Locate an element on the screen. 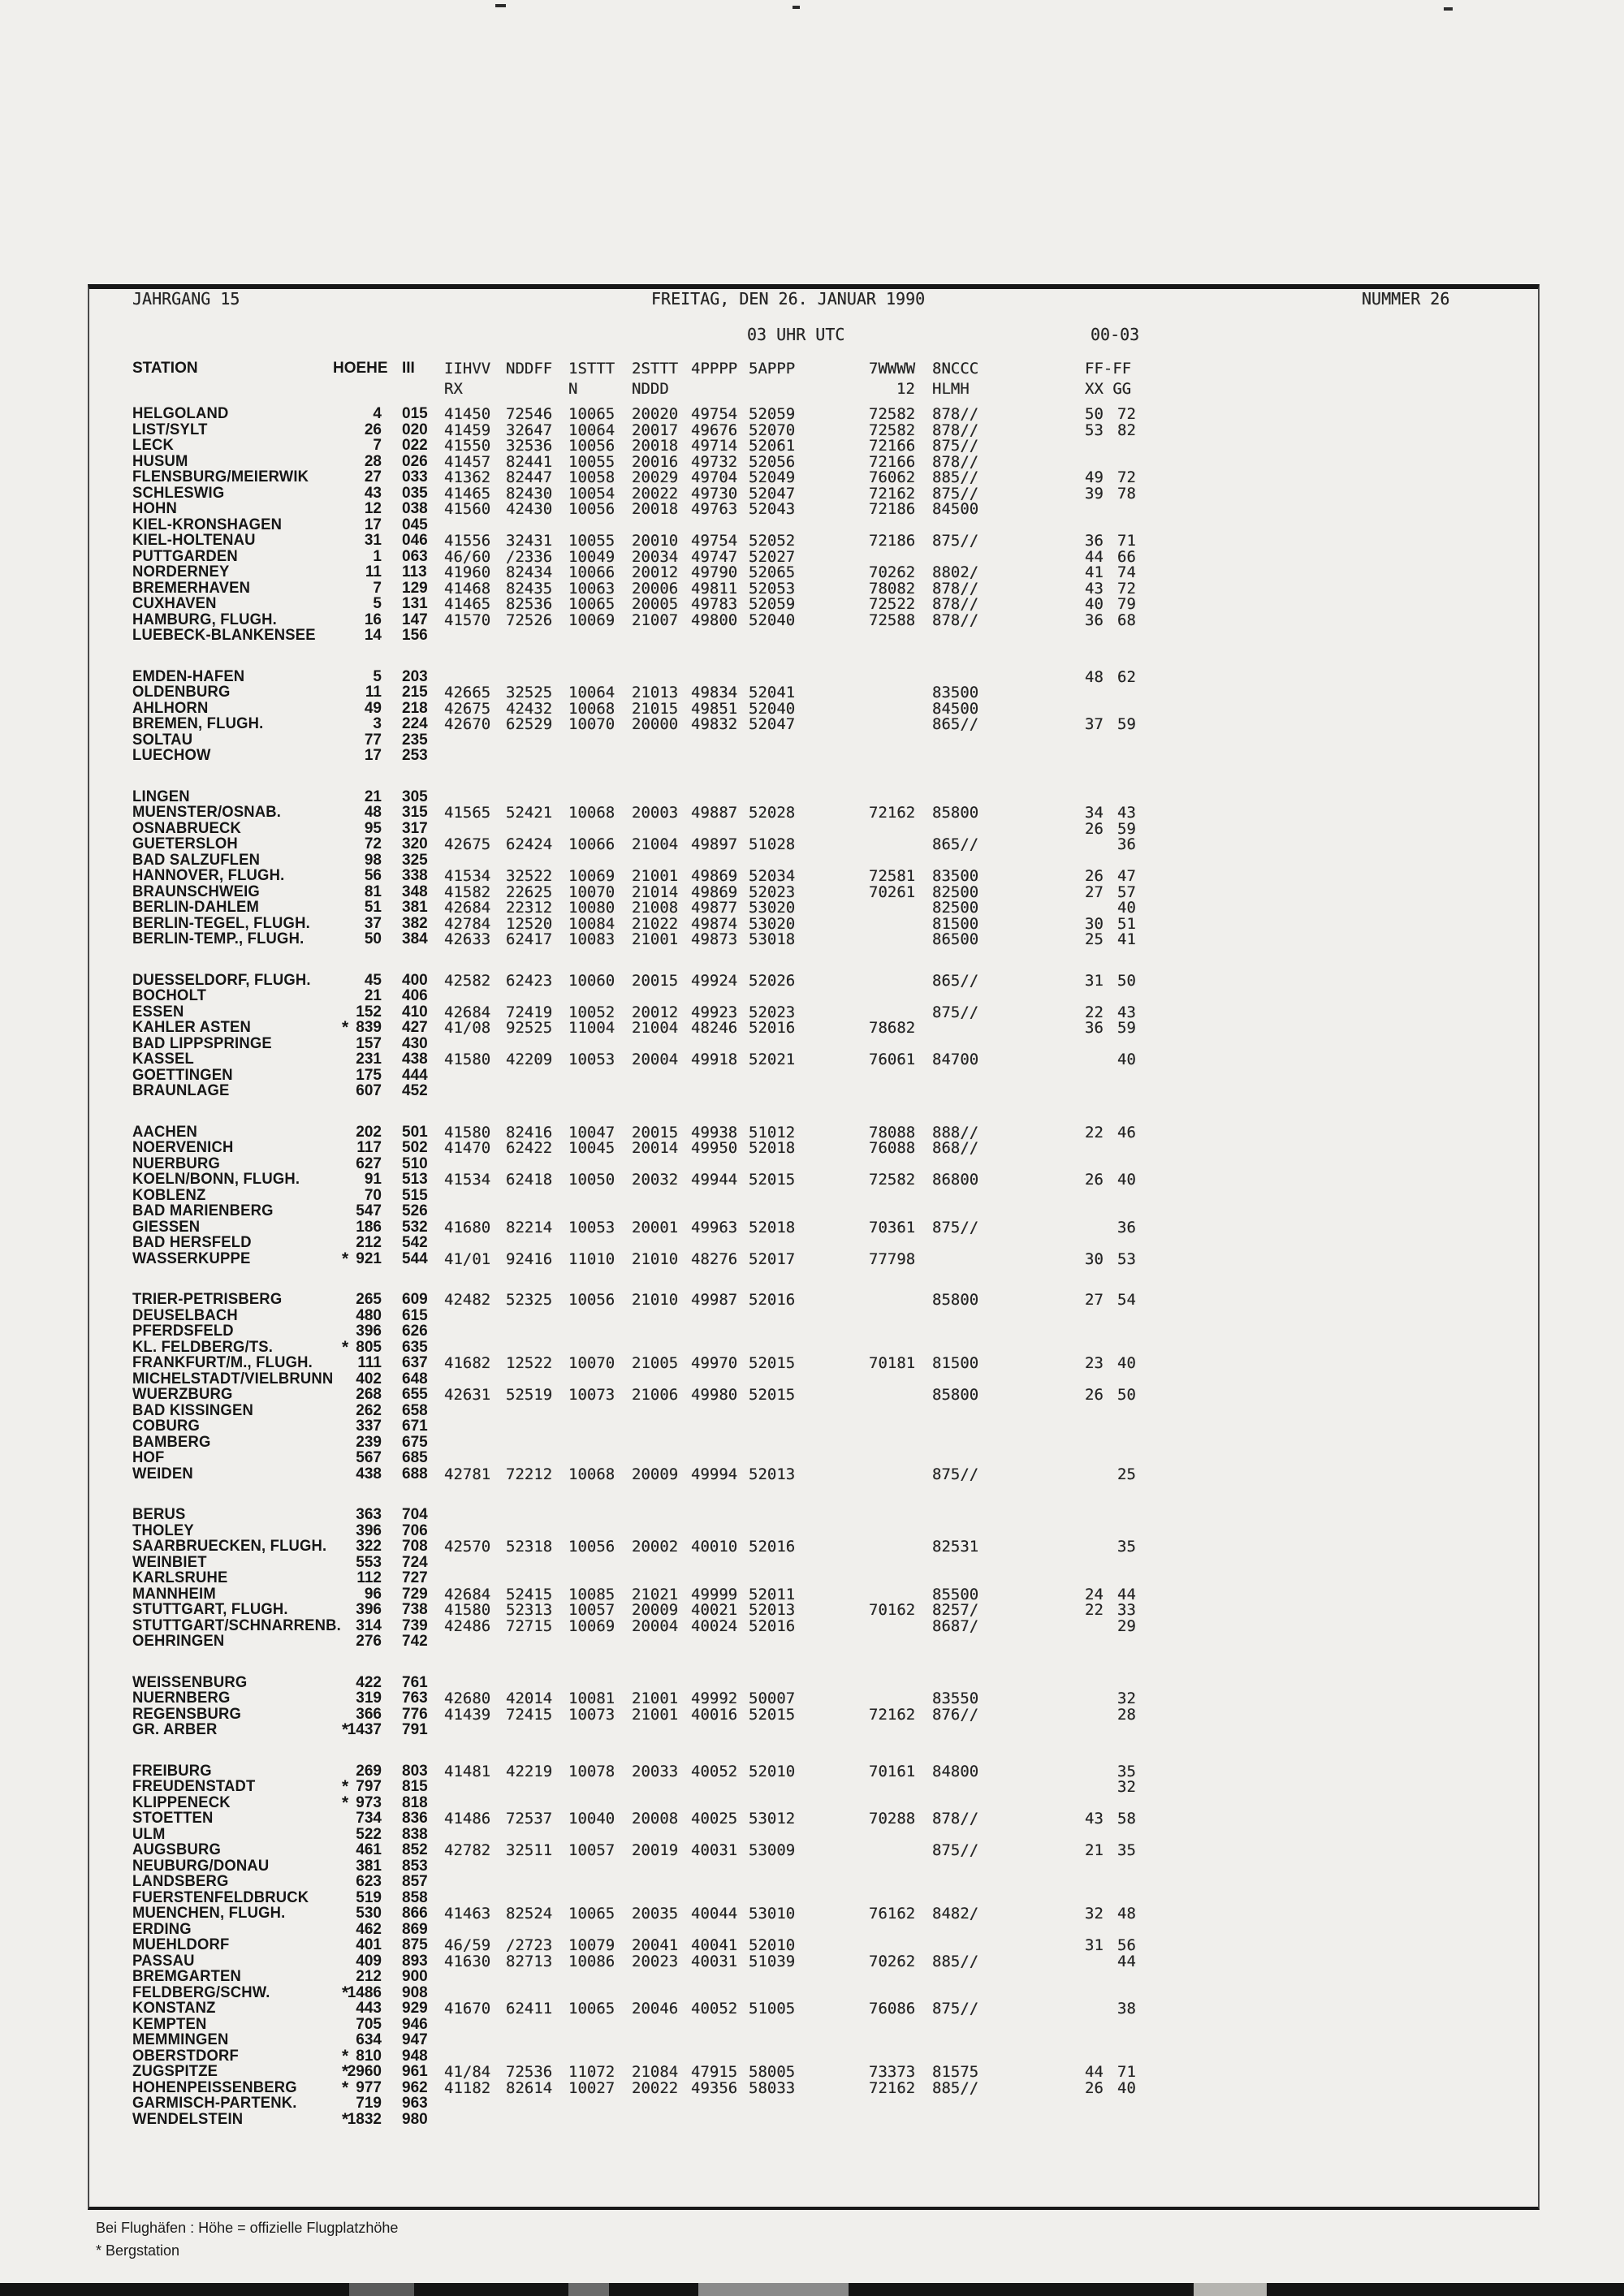 This screenshot has height=2296, width=1624. obs-group: 20034 is located at coordinates (656, 557).